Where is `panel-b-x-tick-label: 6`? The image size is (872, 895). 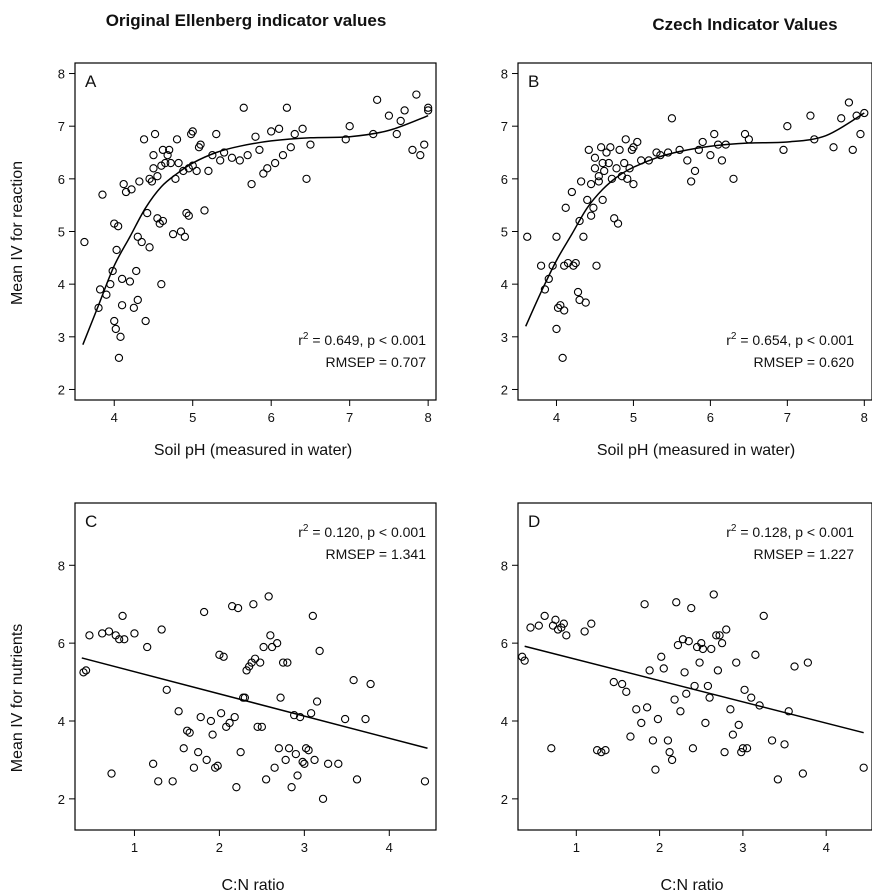
panel-b-x-tick-label: 6 is located at coordinates (710, 417).